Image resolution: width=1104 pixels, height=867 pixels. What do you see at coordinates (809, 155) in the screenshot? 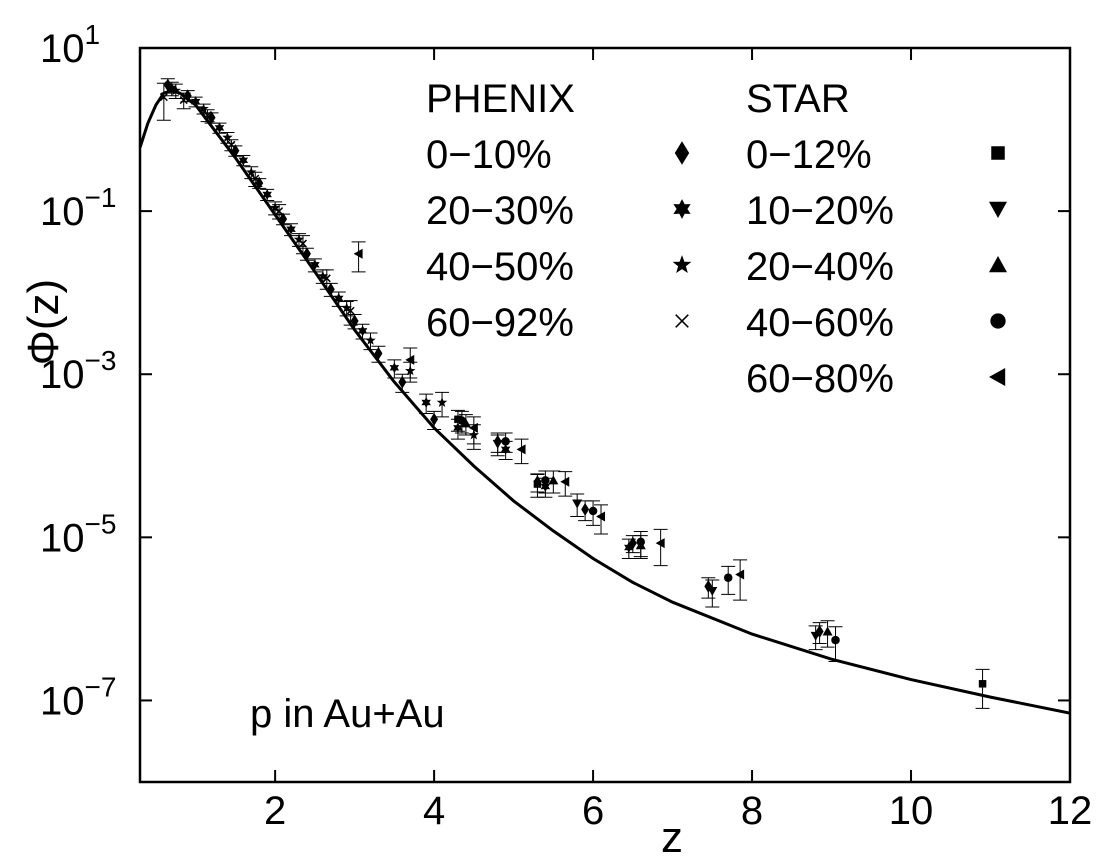
I see `legend-star-label: 0−12%` at bounding box center [809, 155].